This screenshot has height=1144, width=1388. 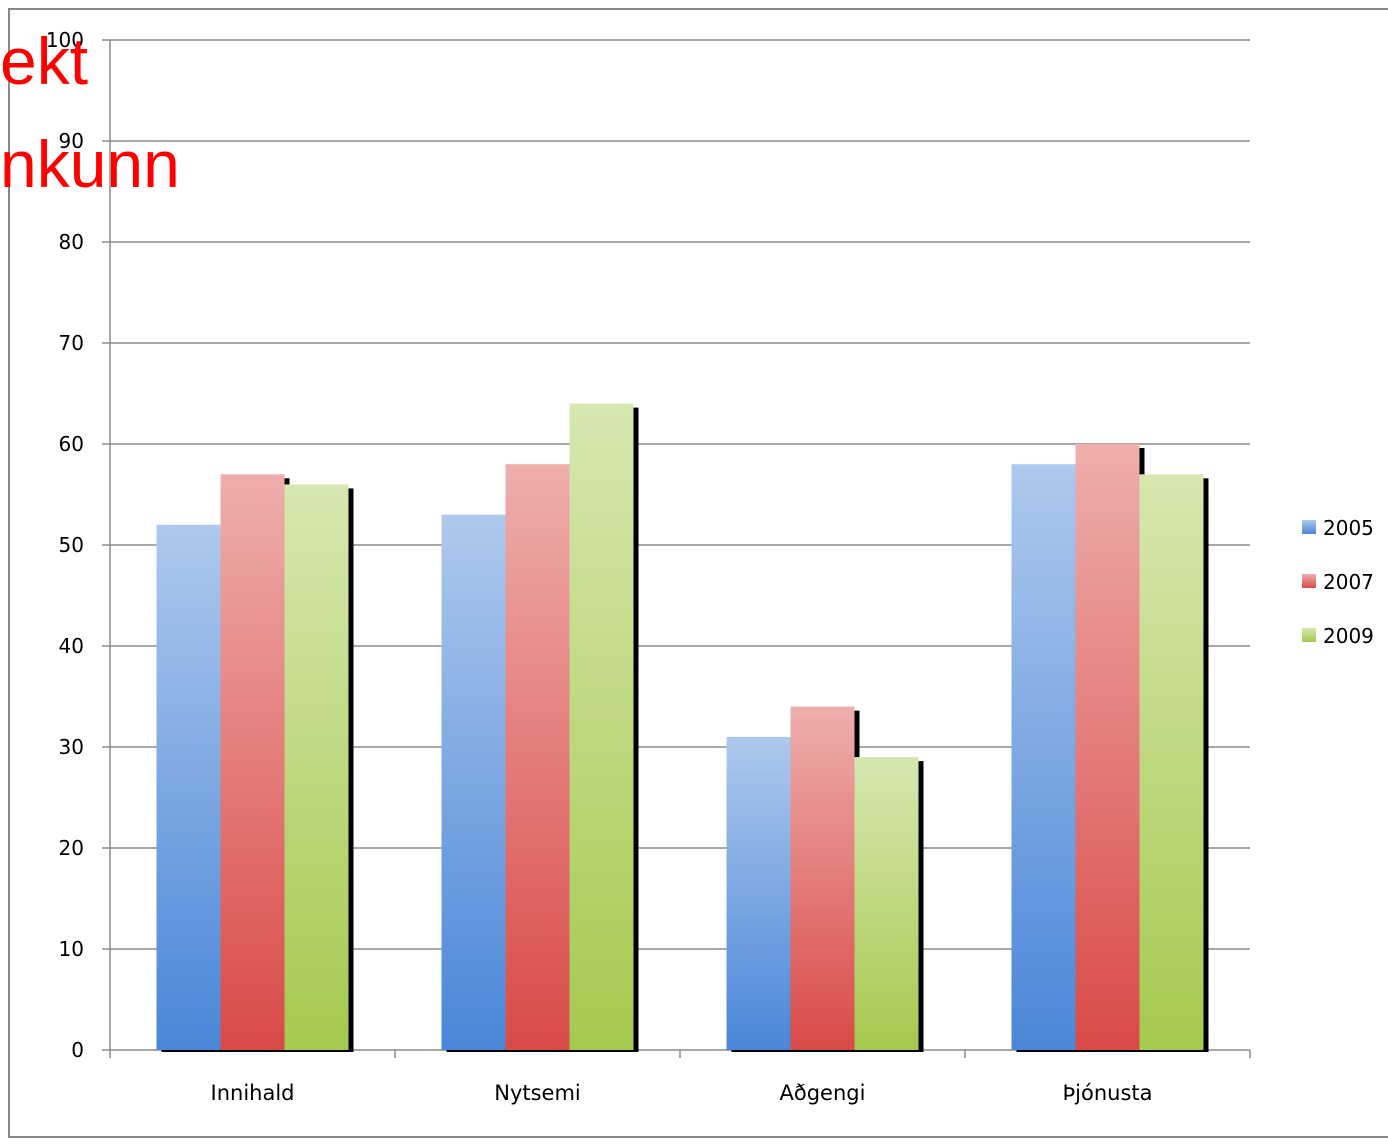 I want to click on y-tick-label: 10, so click(x=71, y=949).